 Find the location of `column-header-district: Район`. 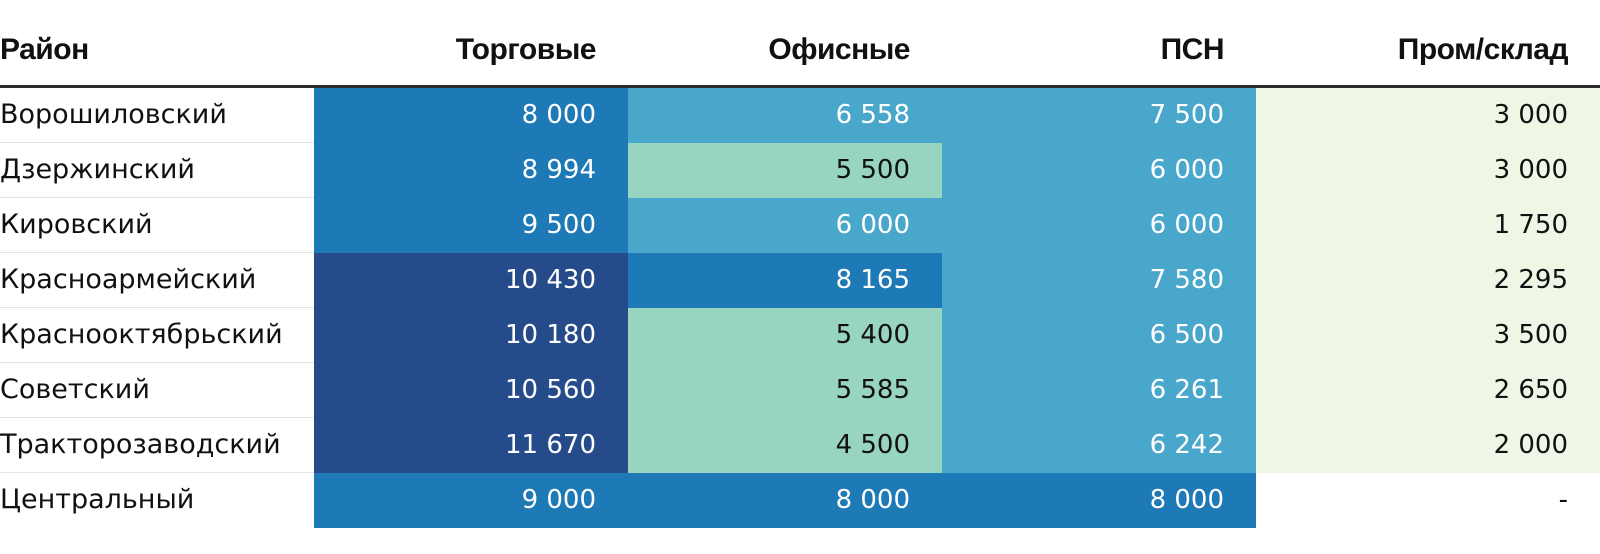

column-header-district: Район is located at coordinates (44, 49).